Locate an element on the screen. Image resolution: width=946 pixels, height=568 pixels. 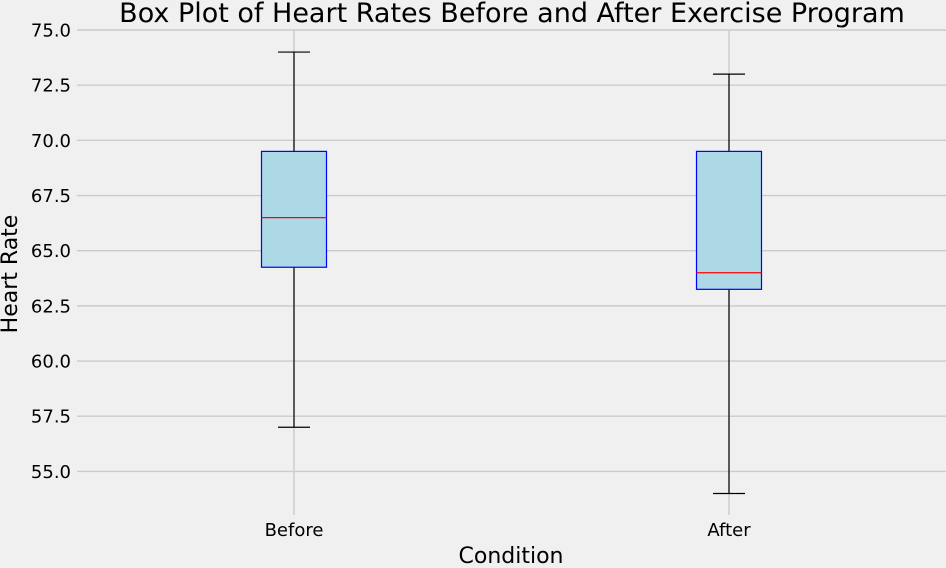
y-tick-label: 70.0 is located at coordinates (51, 141).